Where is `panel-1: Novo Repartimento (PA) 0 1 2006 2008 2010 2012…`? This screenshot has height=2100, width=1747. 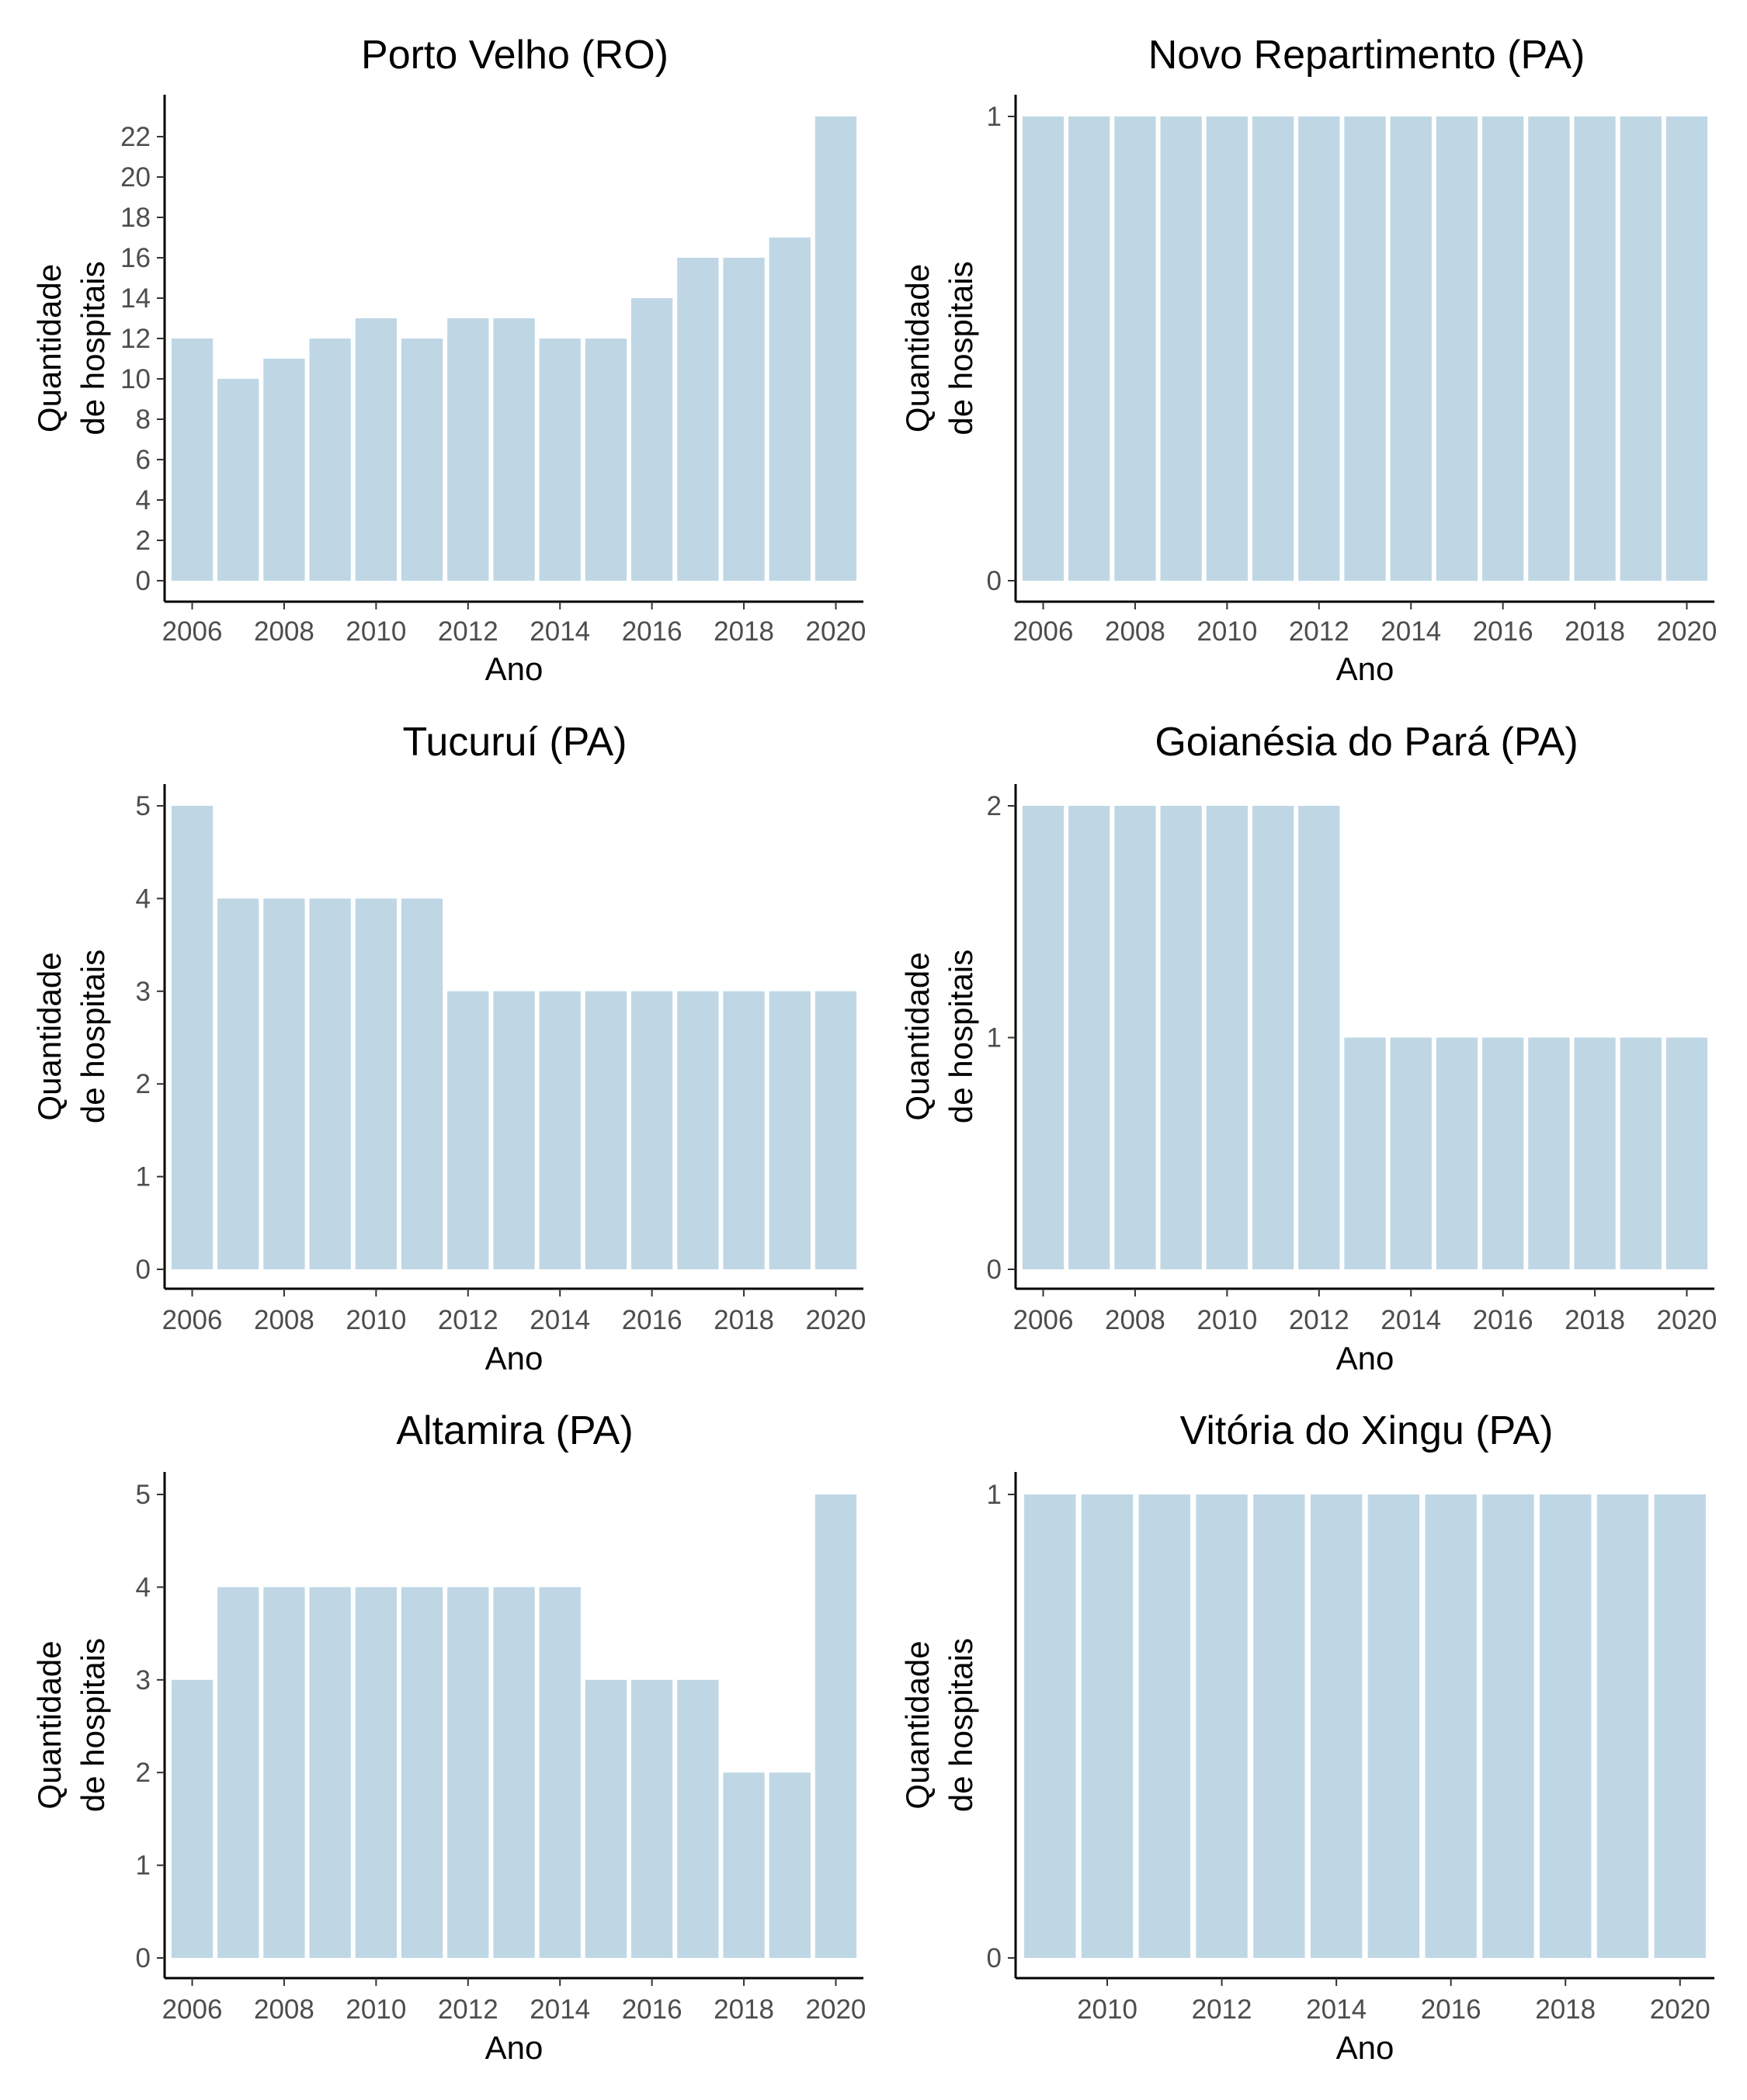
panel-1: Novo Repartimento (PA) 0 1 2006 2008 2010 2012… is located at coordinates (1308, 360).